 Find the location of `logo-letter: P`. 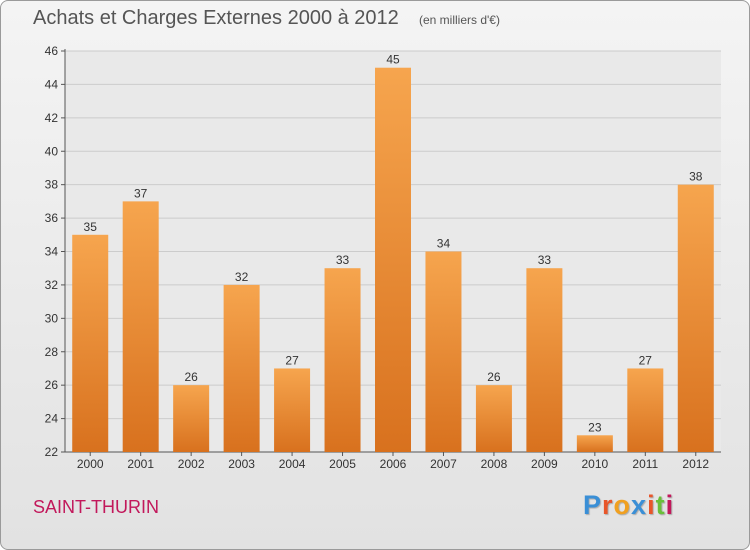

logo-letter: P is located at coordinates (593, 505).